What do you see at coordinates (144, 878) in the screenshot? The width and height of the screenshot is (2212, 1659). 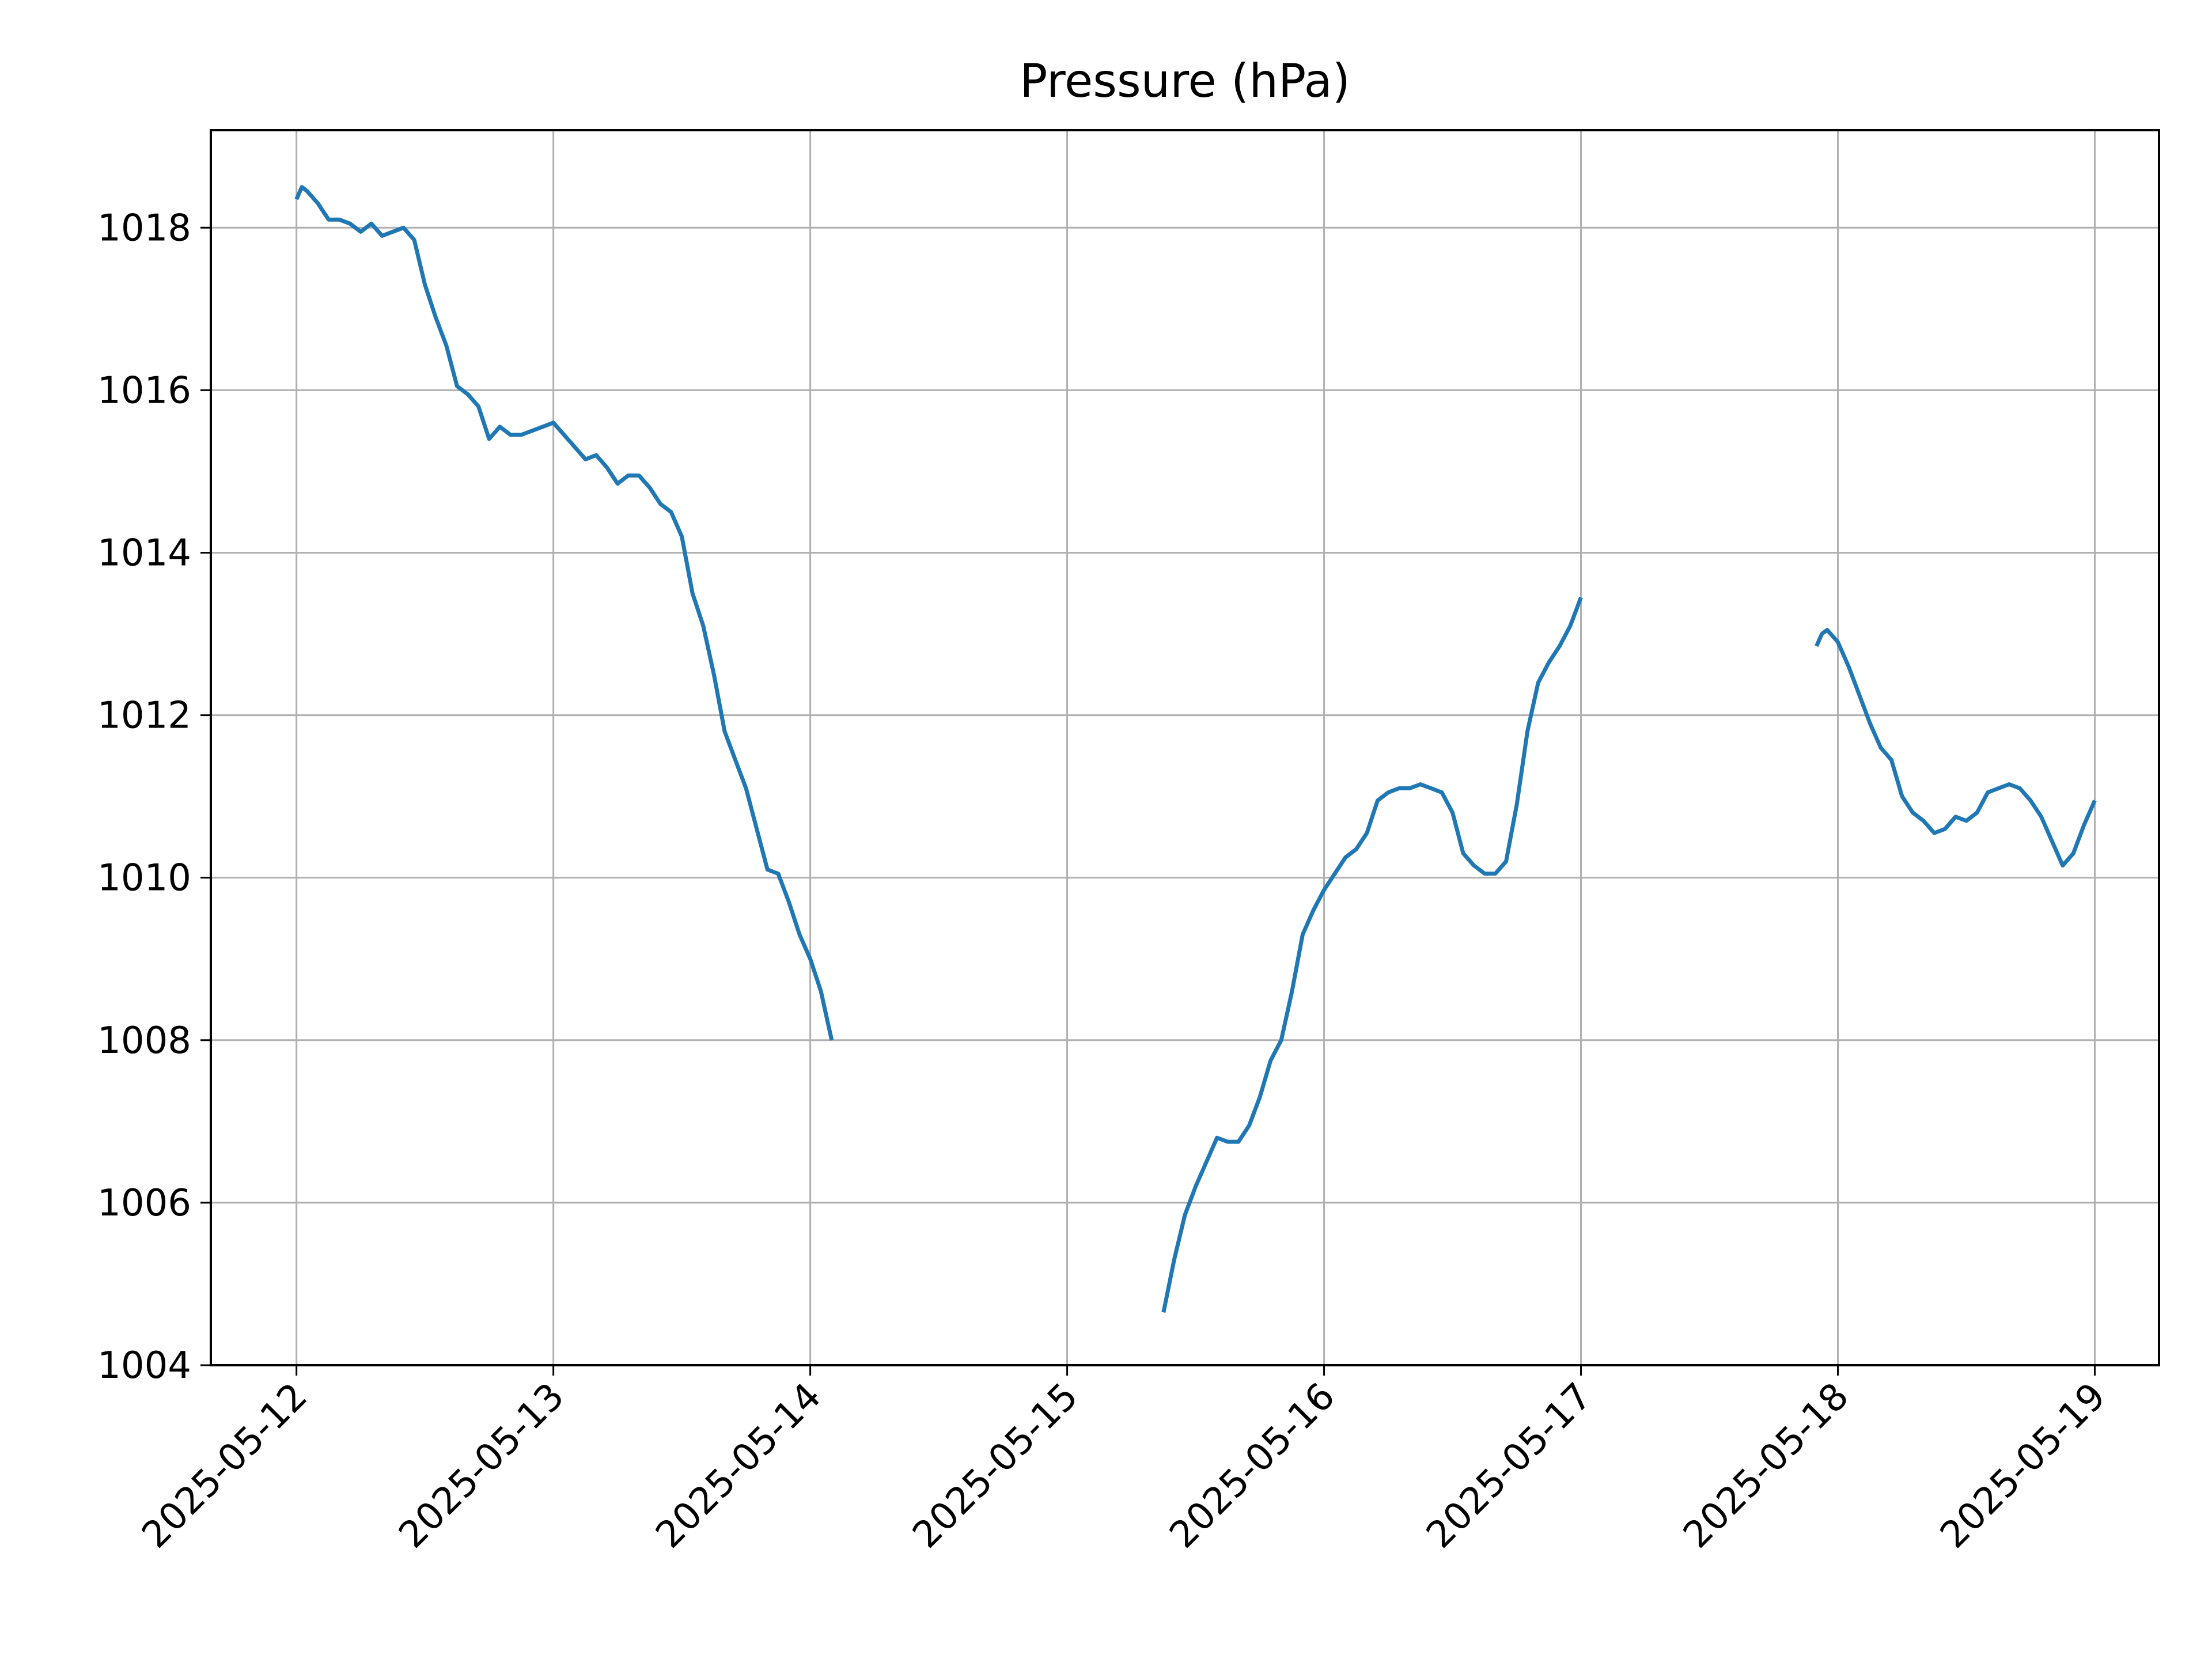 I see `y-tick-label: 1010` at bounding box center [144, 878].